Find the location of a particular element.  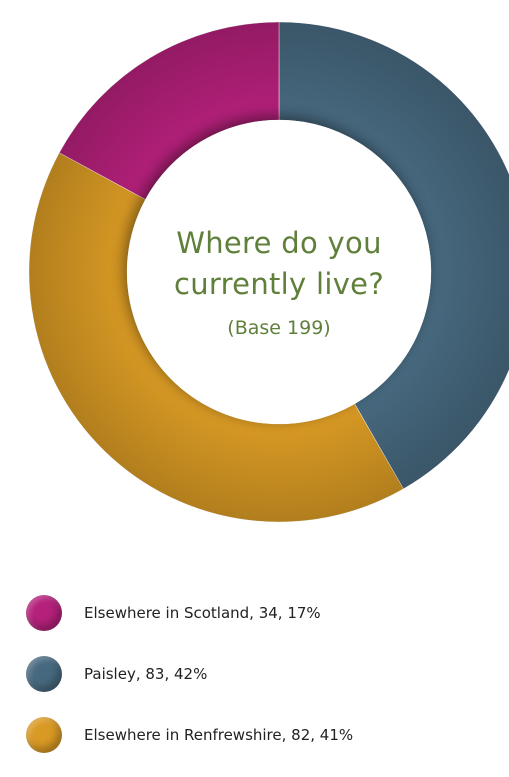

legend-swatch-paisley is located at coordinates (44, 674).